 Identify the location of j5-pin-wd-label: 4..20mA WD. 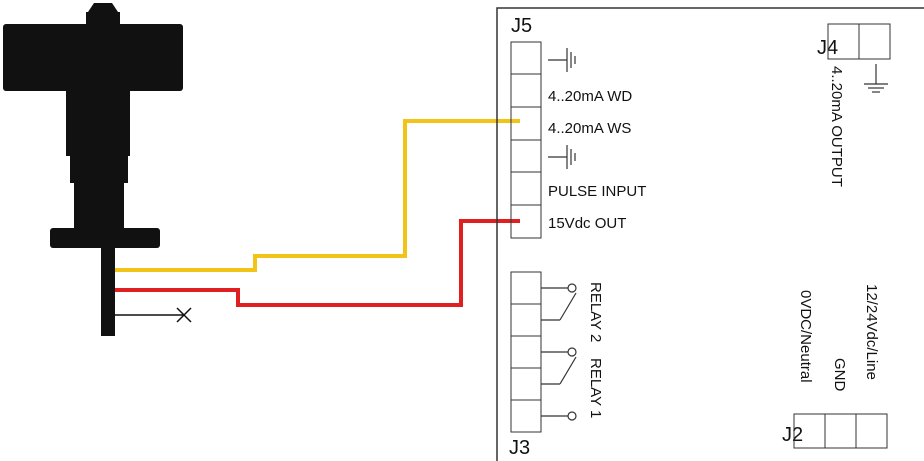
(590, 96).